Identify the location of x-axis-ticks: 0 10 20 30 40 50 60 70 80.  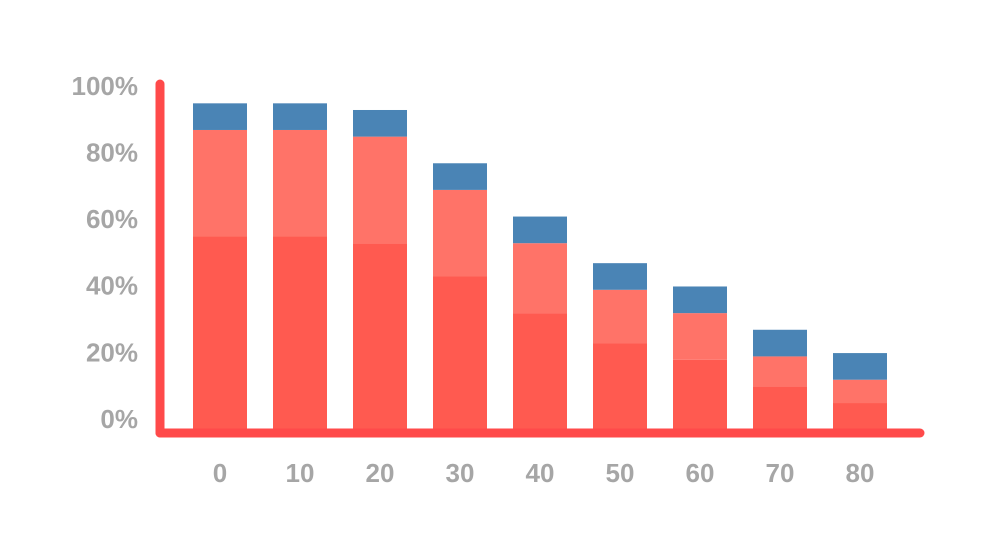
(544, 473).